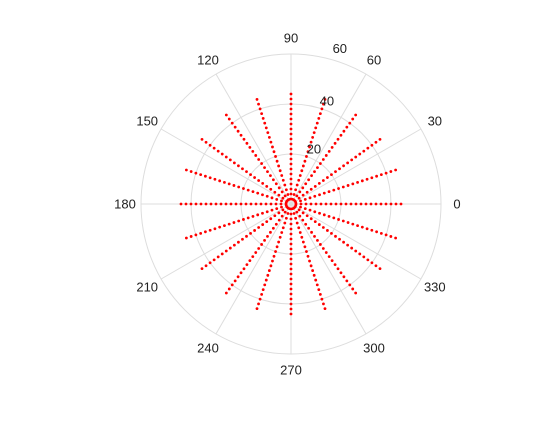 This screenshot has width=560, height=425. I want to click on r-tick-label: 40, so click(327, 100).